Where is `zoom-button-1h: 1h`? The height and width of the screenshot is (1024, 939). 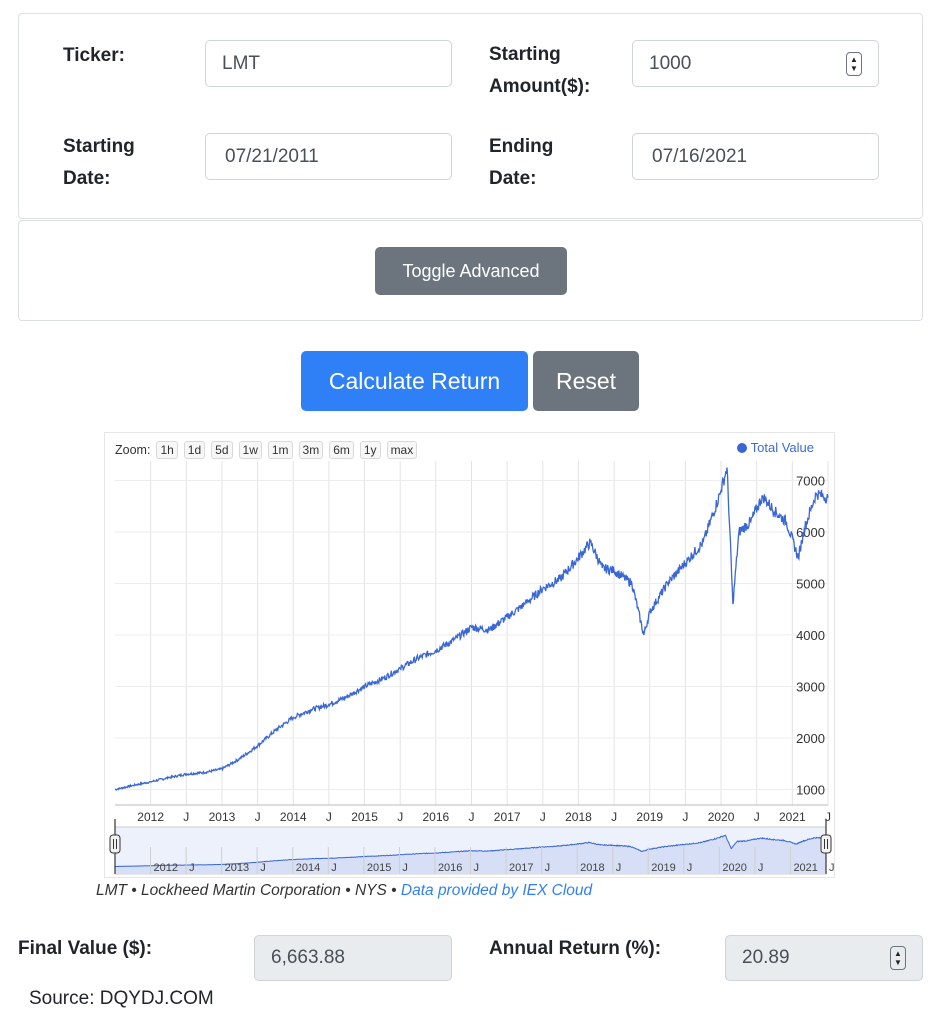 zoom-button-1h: 1h is located at coordinates (167, 450).